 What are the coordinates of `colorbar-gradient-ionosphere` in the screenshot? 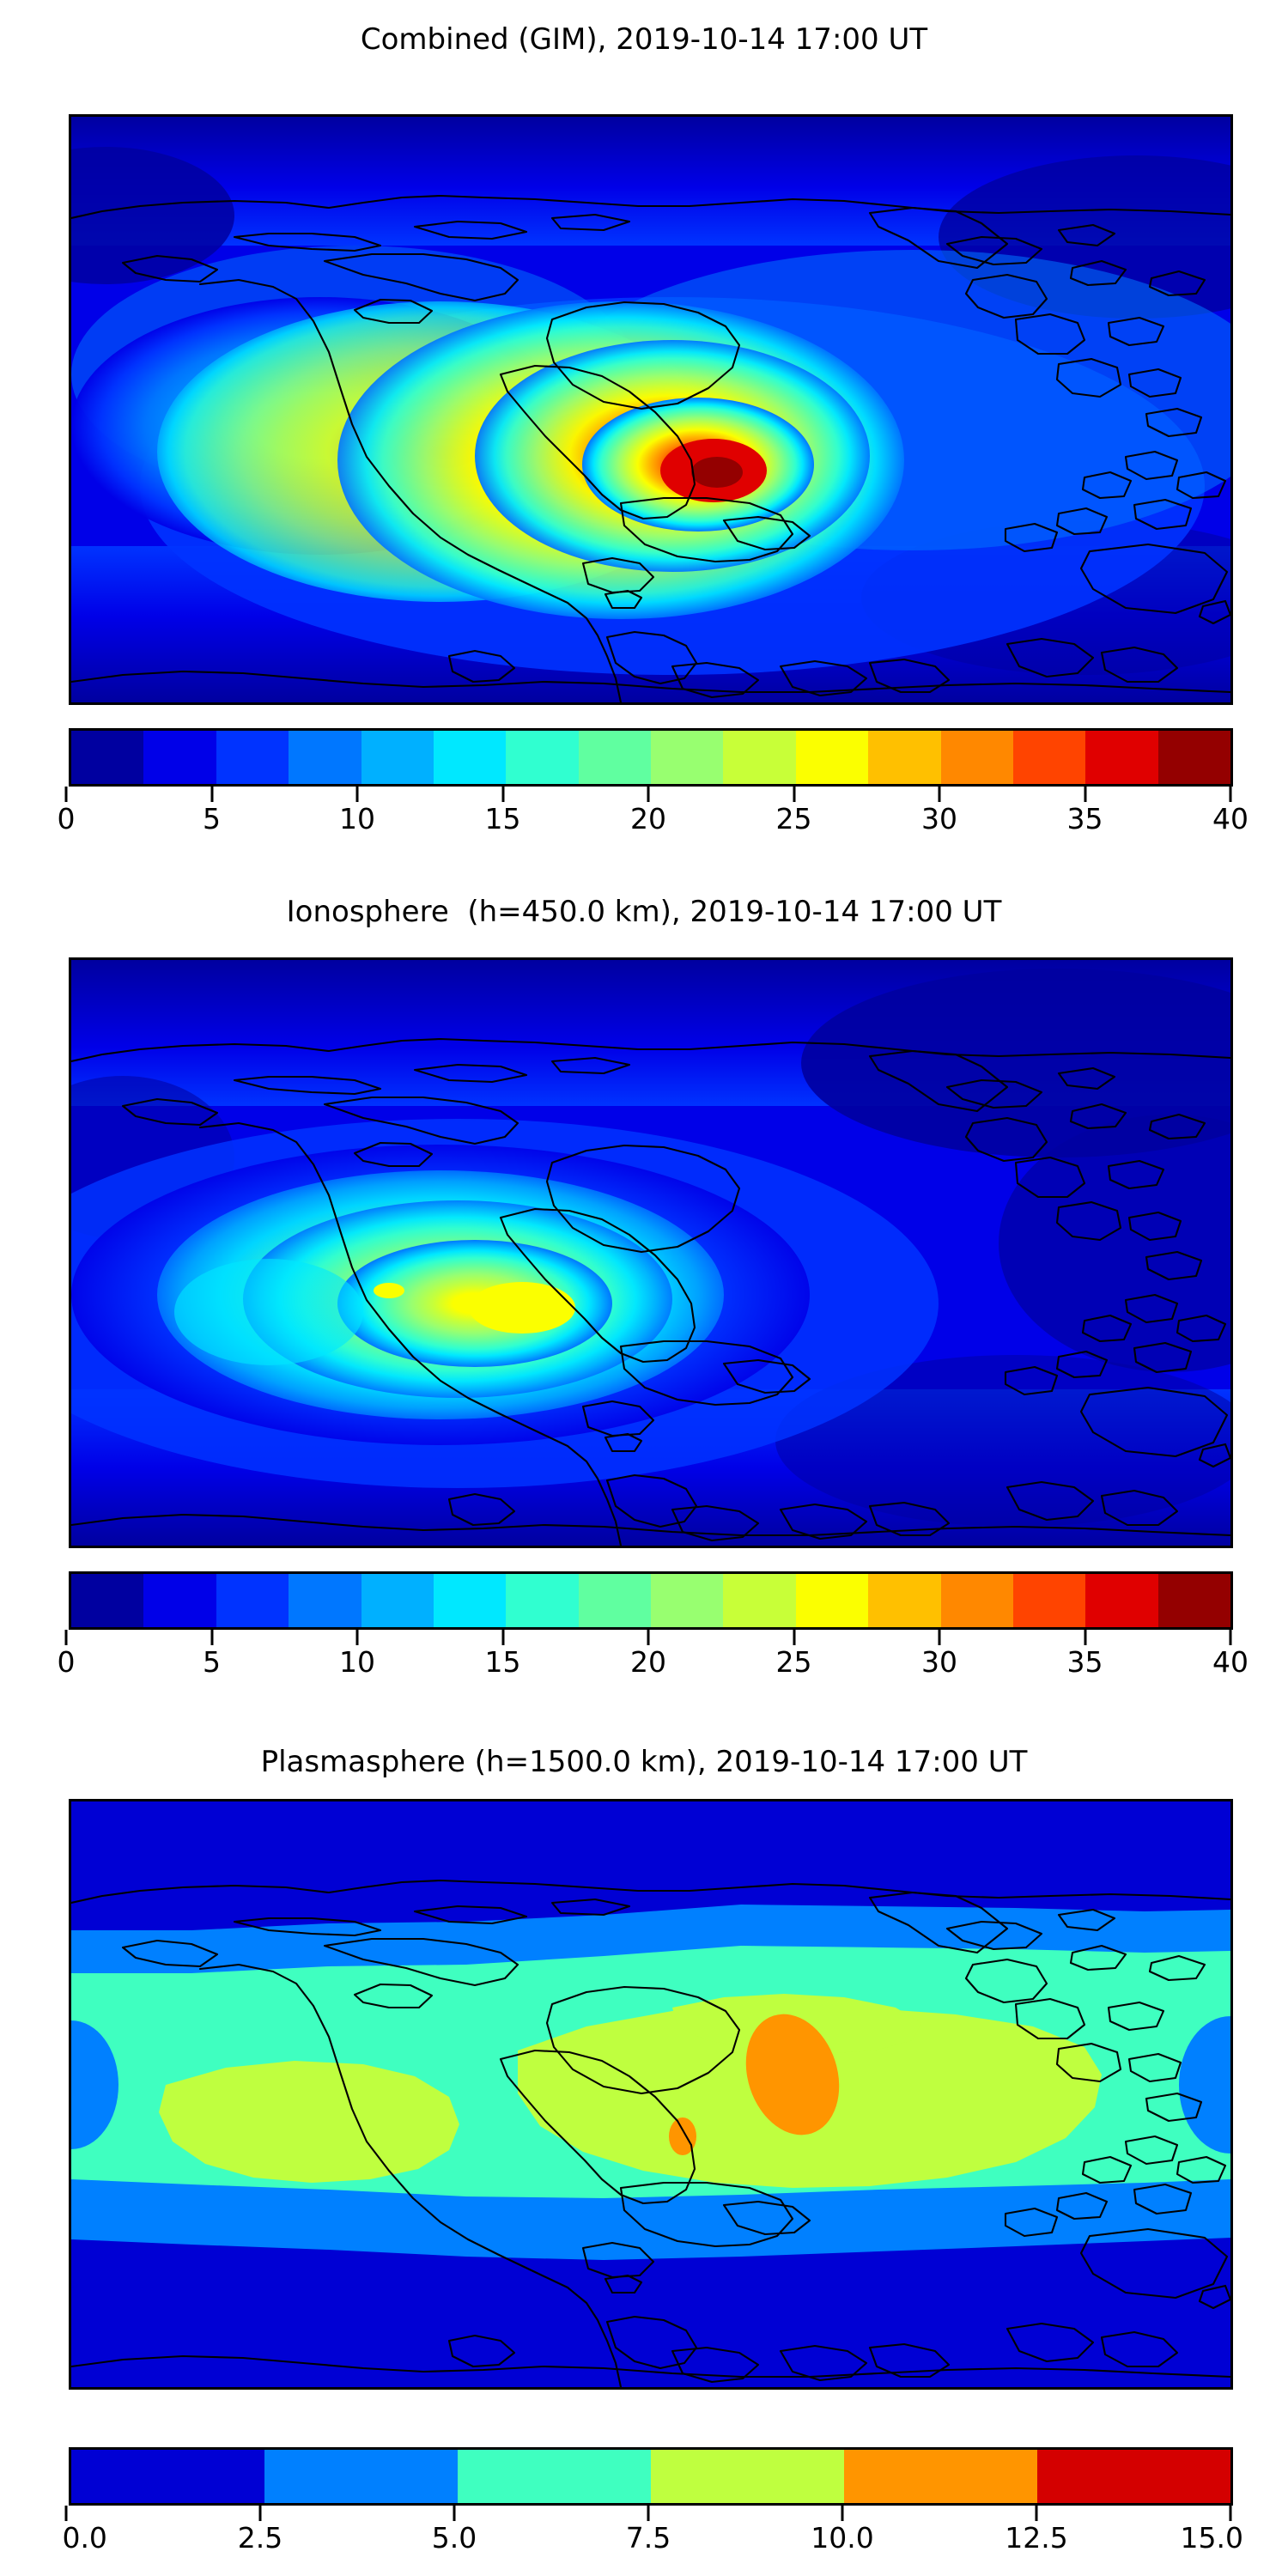 It's located at (651, 1601).